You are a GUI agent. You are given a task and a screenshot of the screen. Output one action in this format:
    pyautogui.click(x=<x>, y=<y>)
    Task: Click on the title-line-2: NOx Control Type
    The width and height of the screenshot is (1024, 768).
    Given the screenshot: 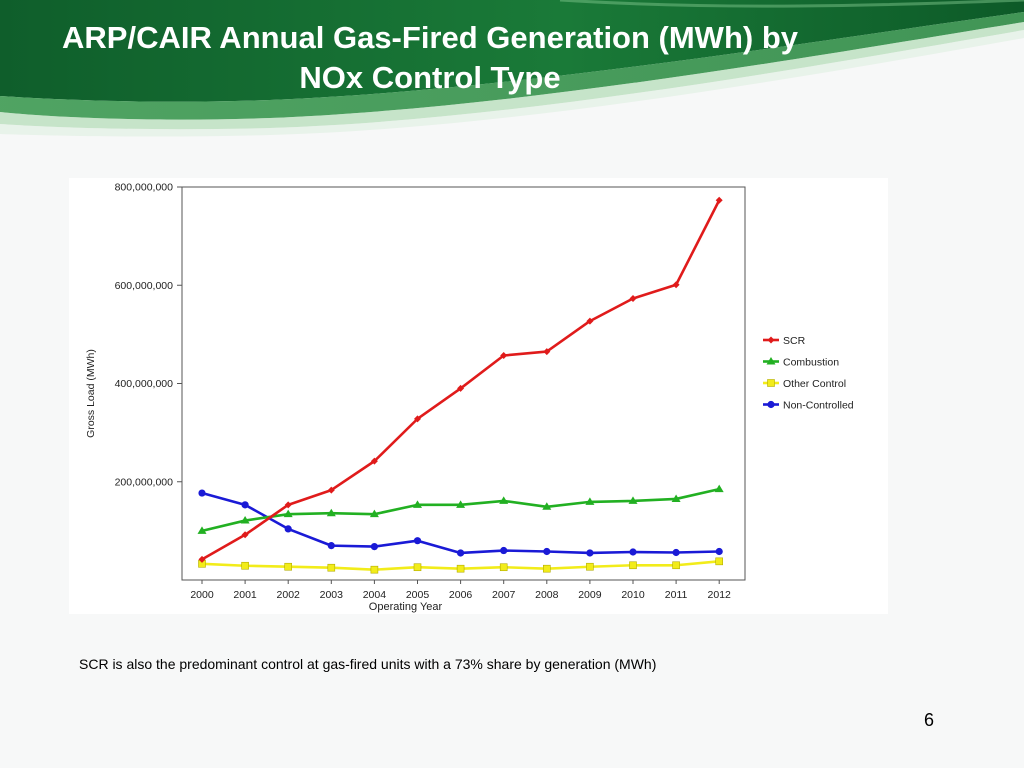 What is the action you would take?
    pyautogui.click(x=430, y=77)
    